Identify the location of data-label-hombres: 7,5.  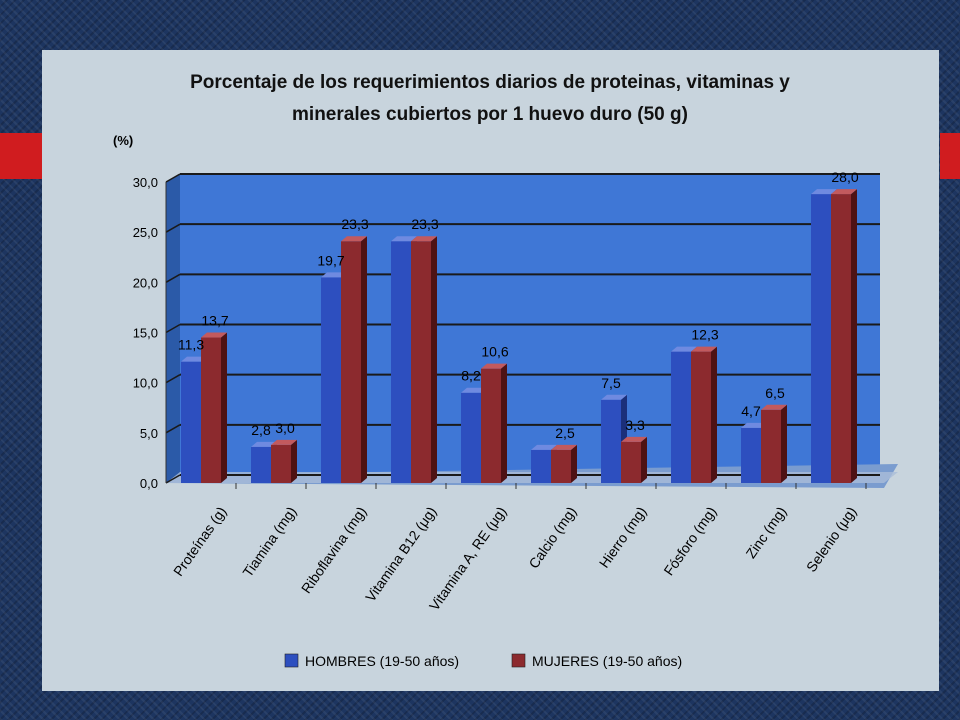
(611, 383).